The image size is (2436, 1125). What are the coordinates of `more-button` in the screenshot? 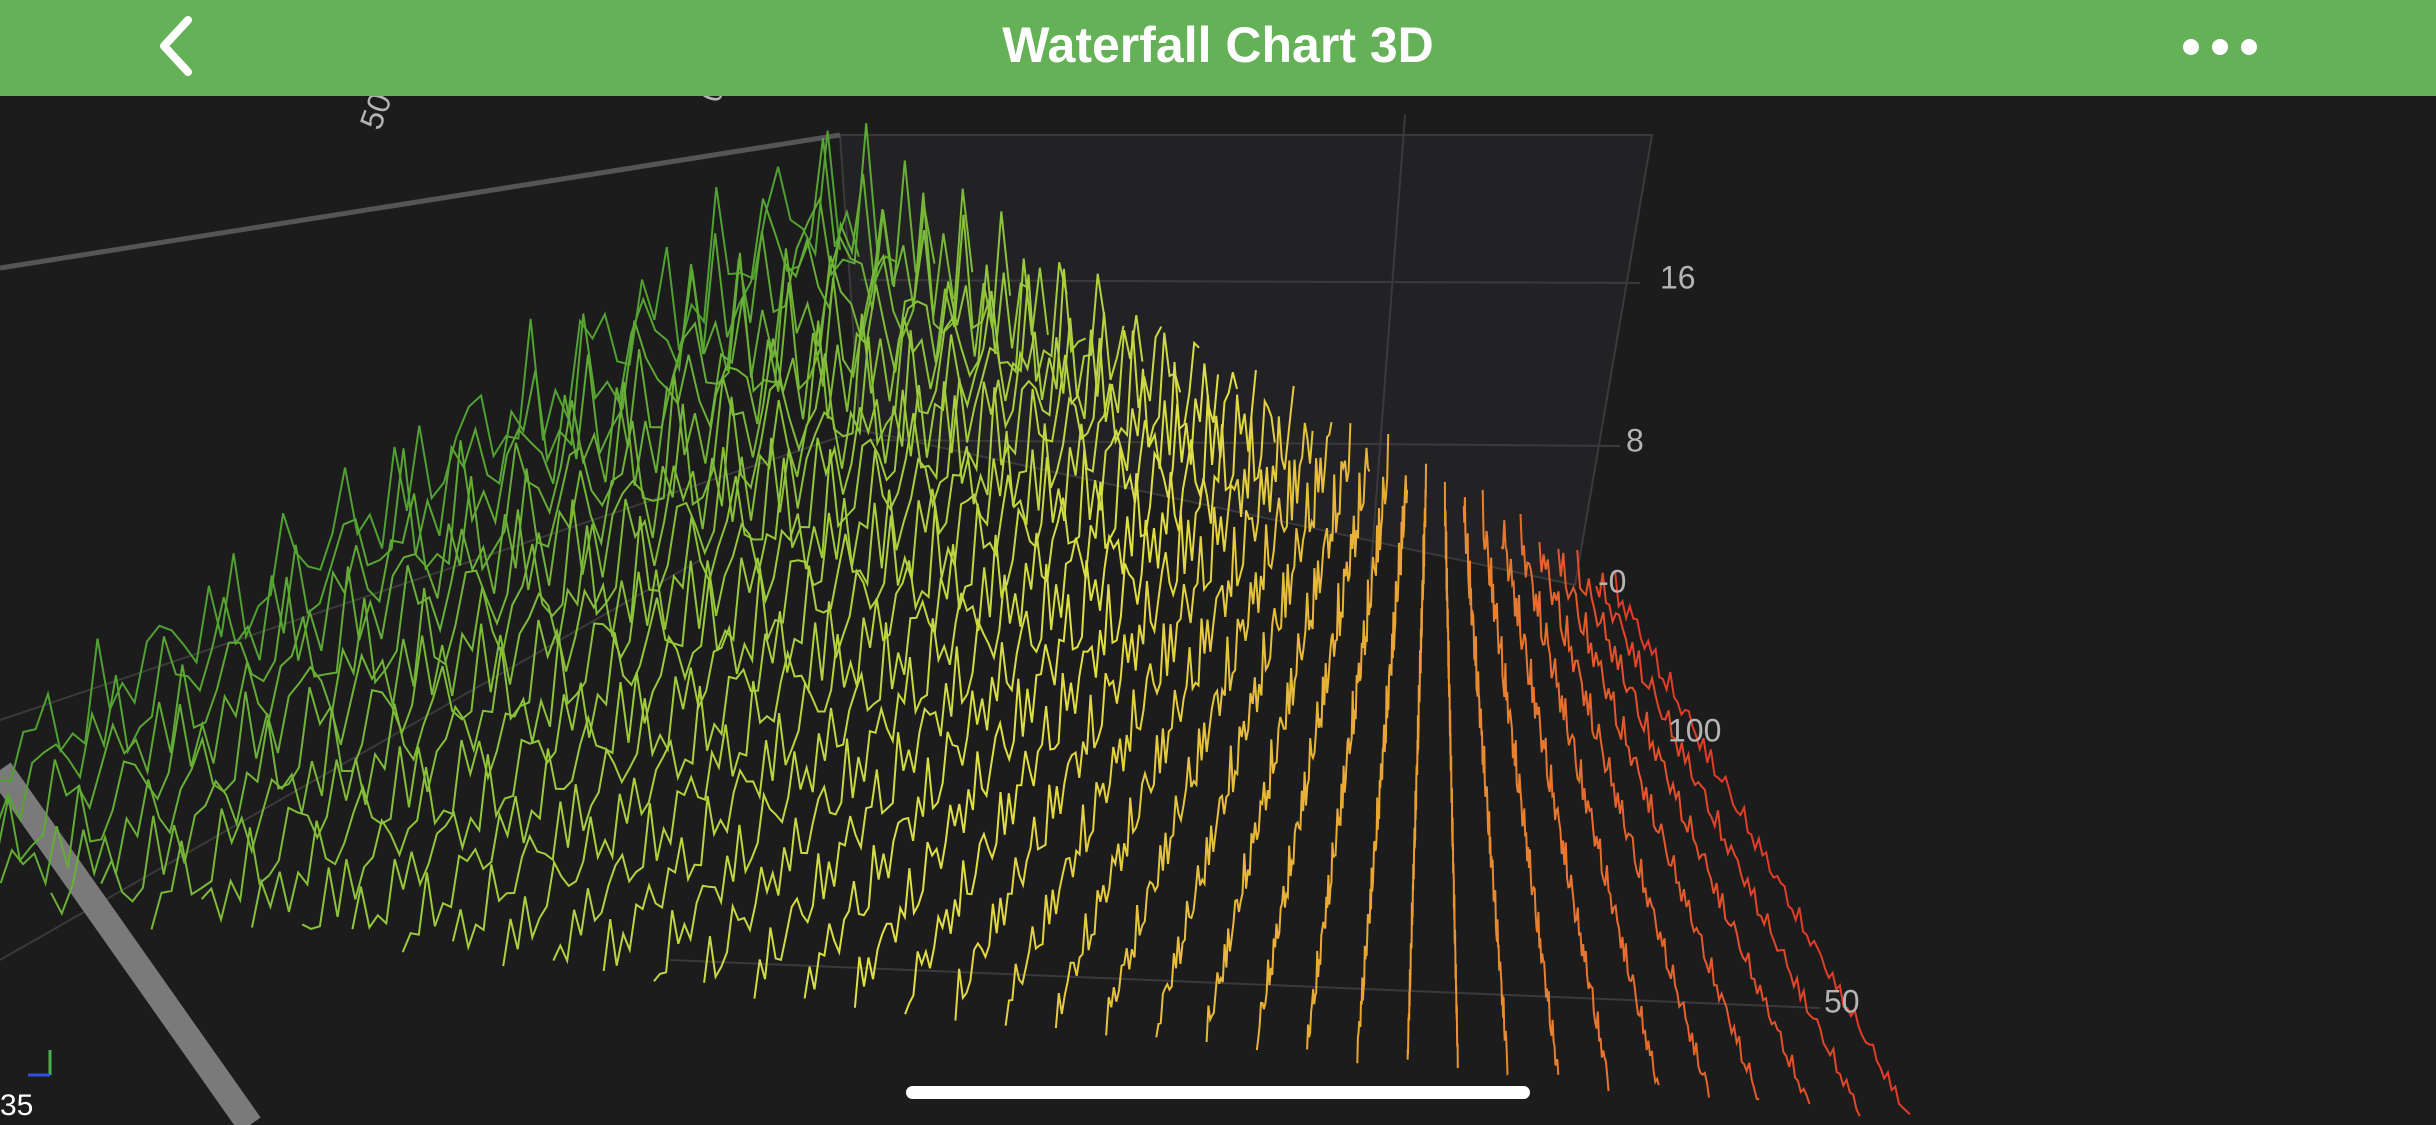 It's located at (2220, 47).